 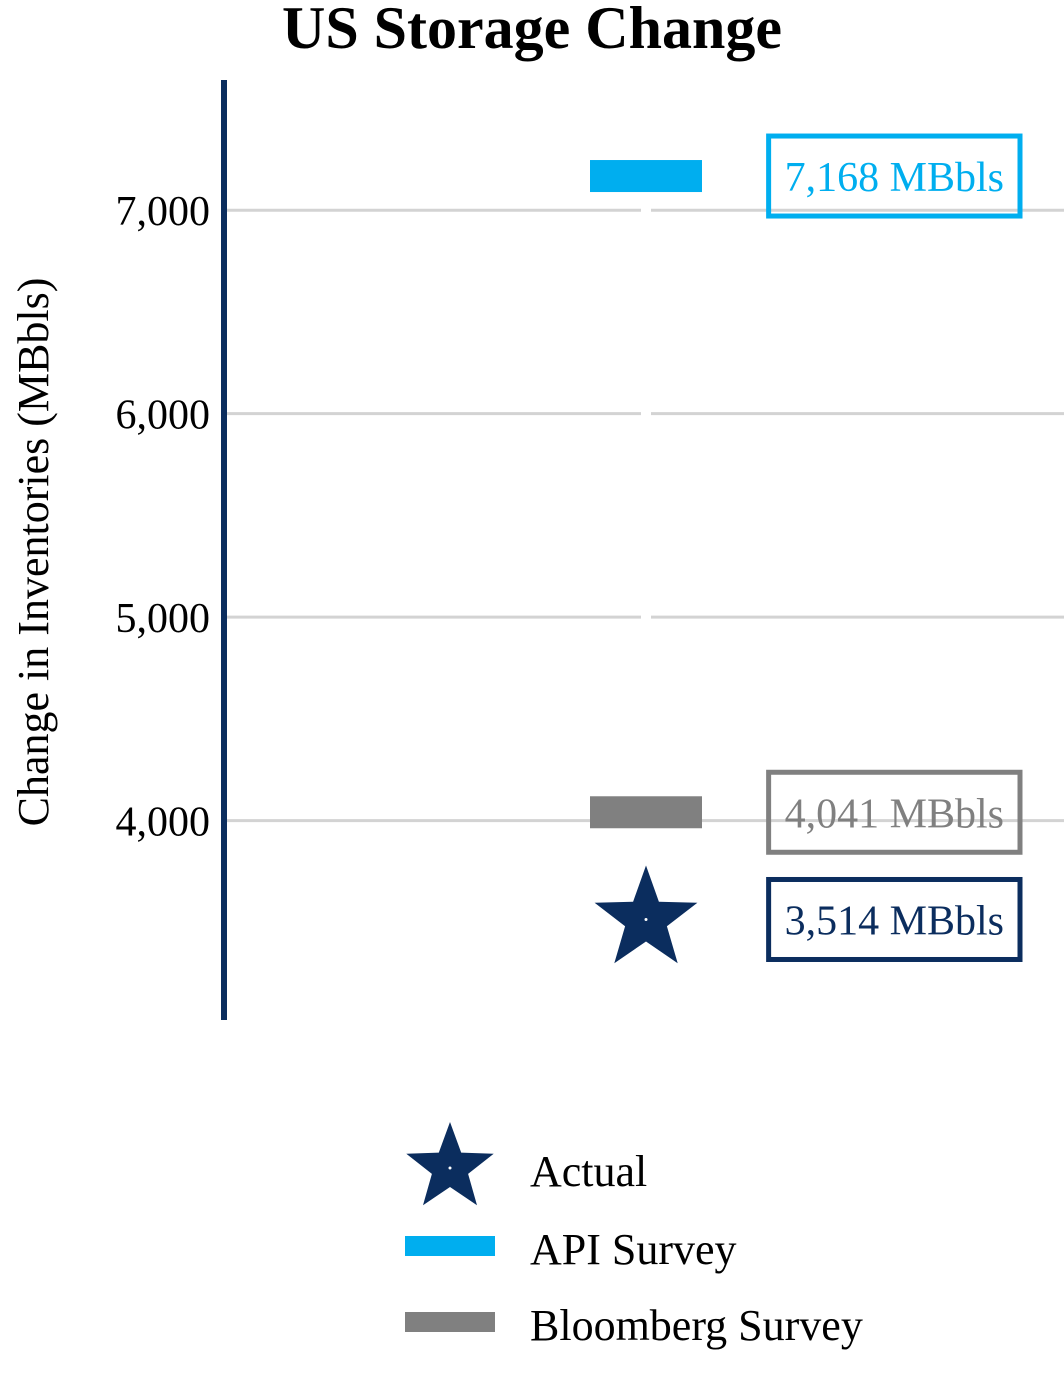 I want to click on bloomberg-survey-value-label: 4,041 MBbls, so click(x=894, y=814).